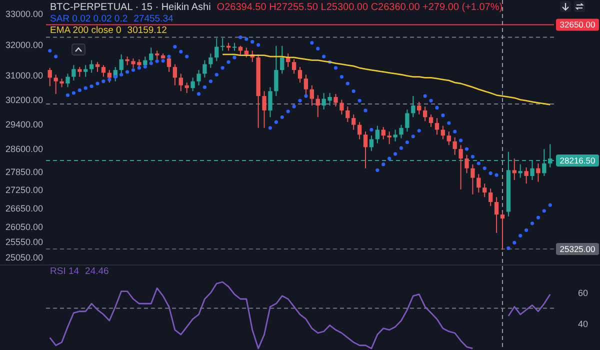  Describe the element at coordinates (24, 14) in the screenshot. I see `y-tick-label: 33000.00` at that location.